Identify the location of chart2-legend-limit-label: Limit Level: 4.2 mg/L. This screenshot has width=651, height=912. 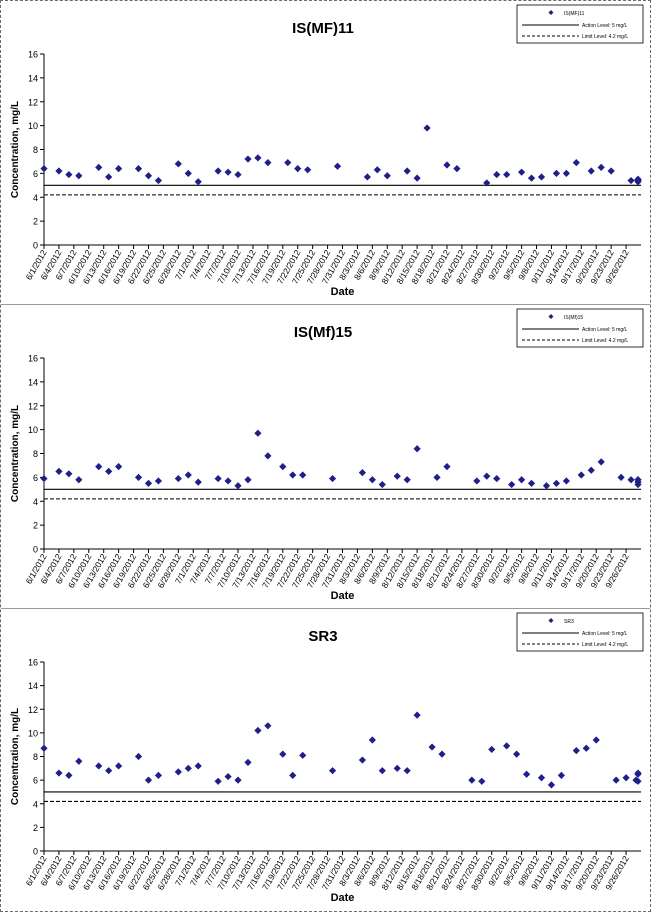
(605, 341).